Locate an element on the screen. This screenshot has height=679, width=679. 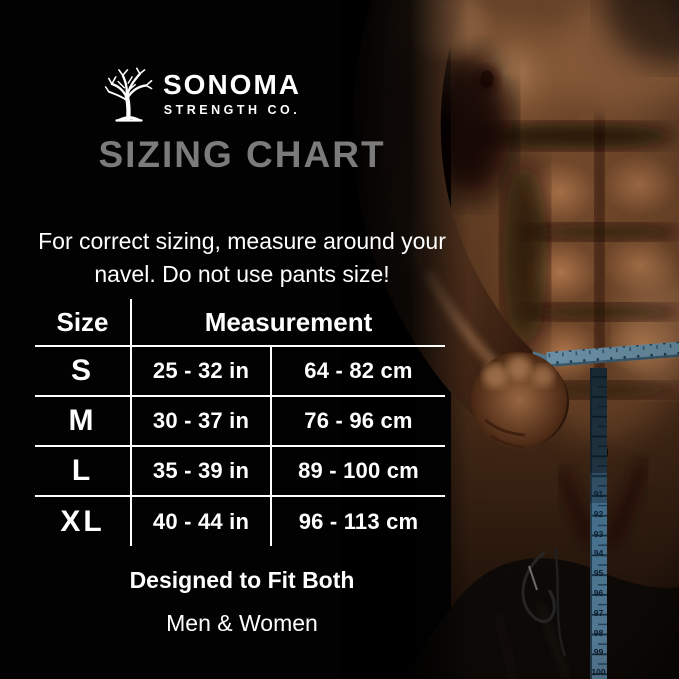
table-header-row: Size Measurement is located at coordinates (240, 322).